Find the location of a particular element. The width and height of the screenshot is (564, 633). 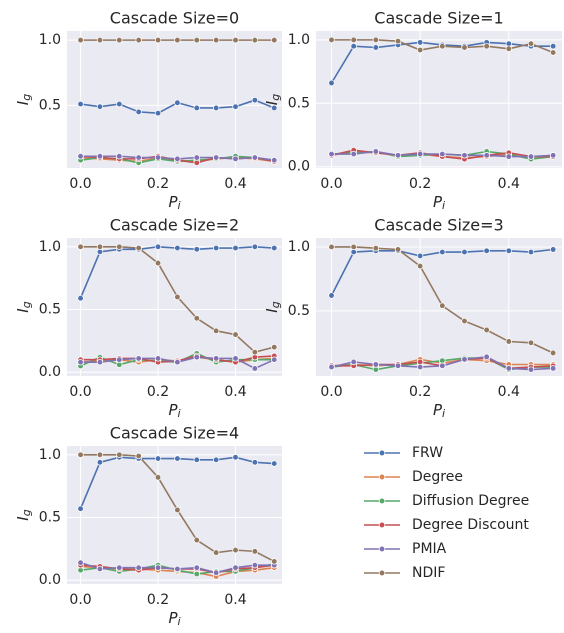

subplot-title: Cascade Size=0 is located at coordinates (174, 18).